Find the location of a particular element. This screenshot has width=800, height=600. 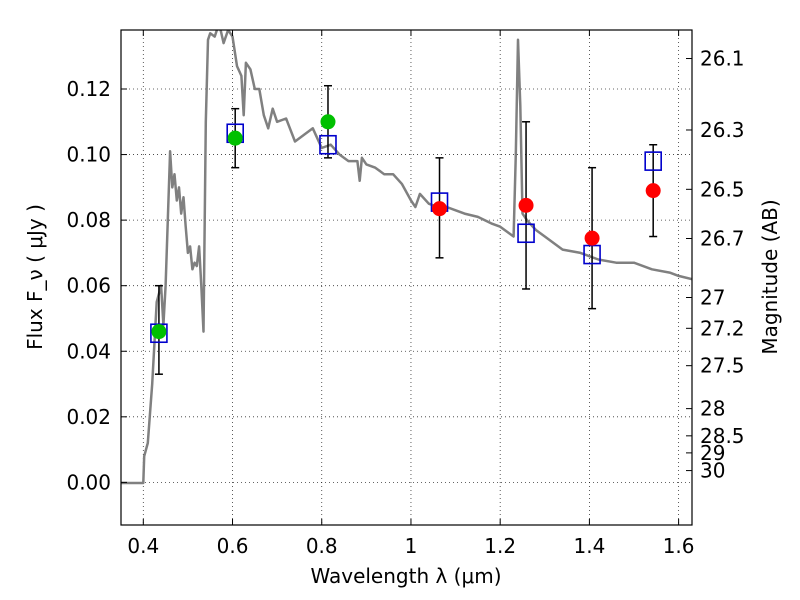

y2-tick-label: 28.5 is located at coordinates (722, 436).